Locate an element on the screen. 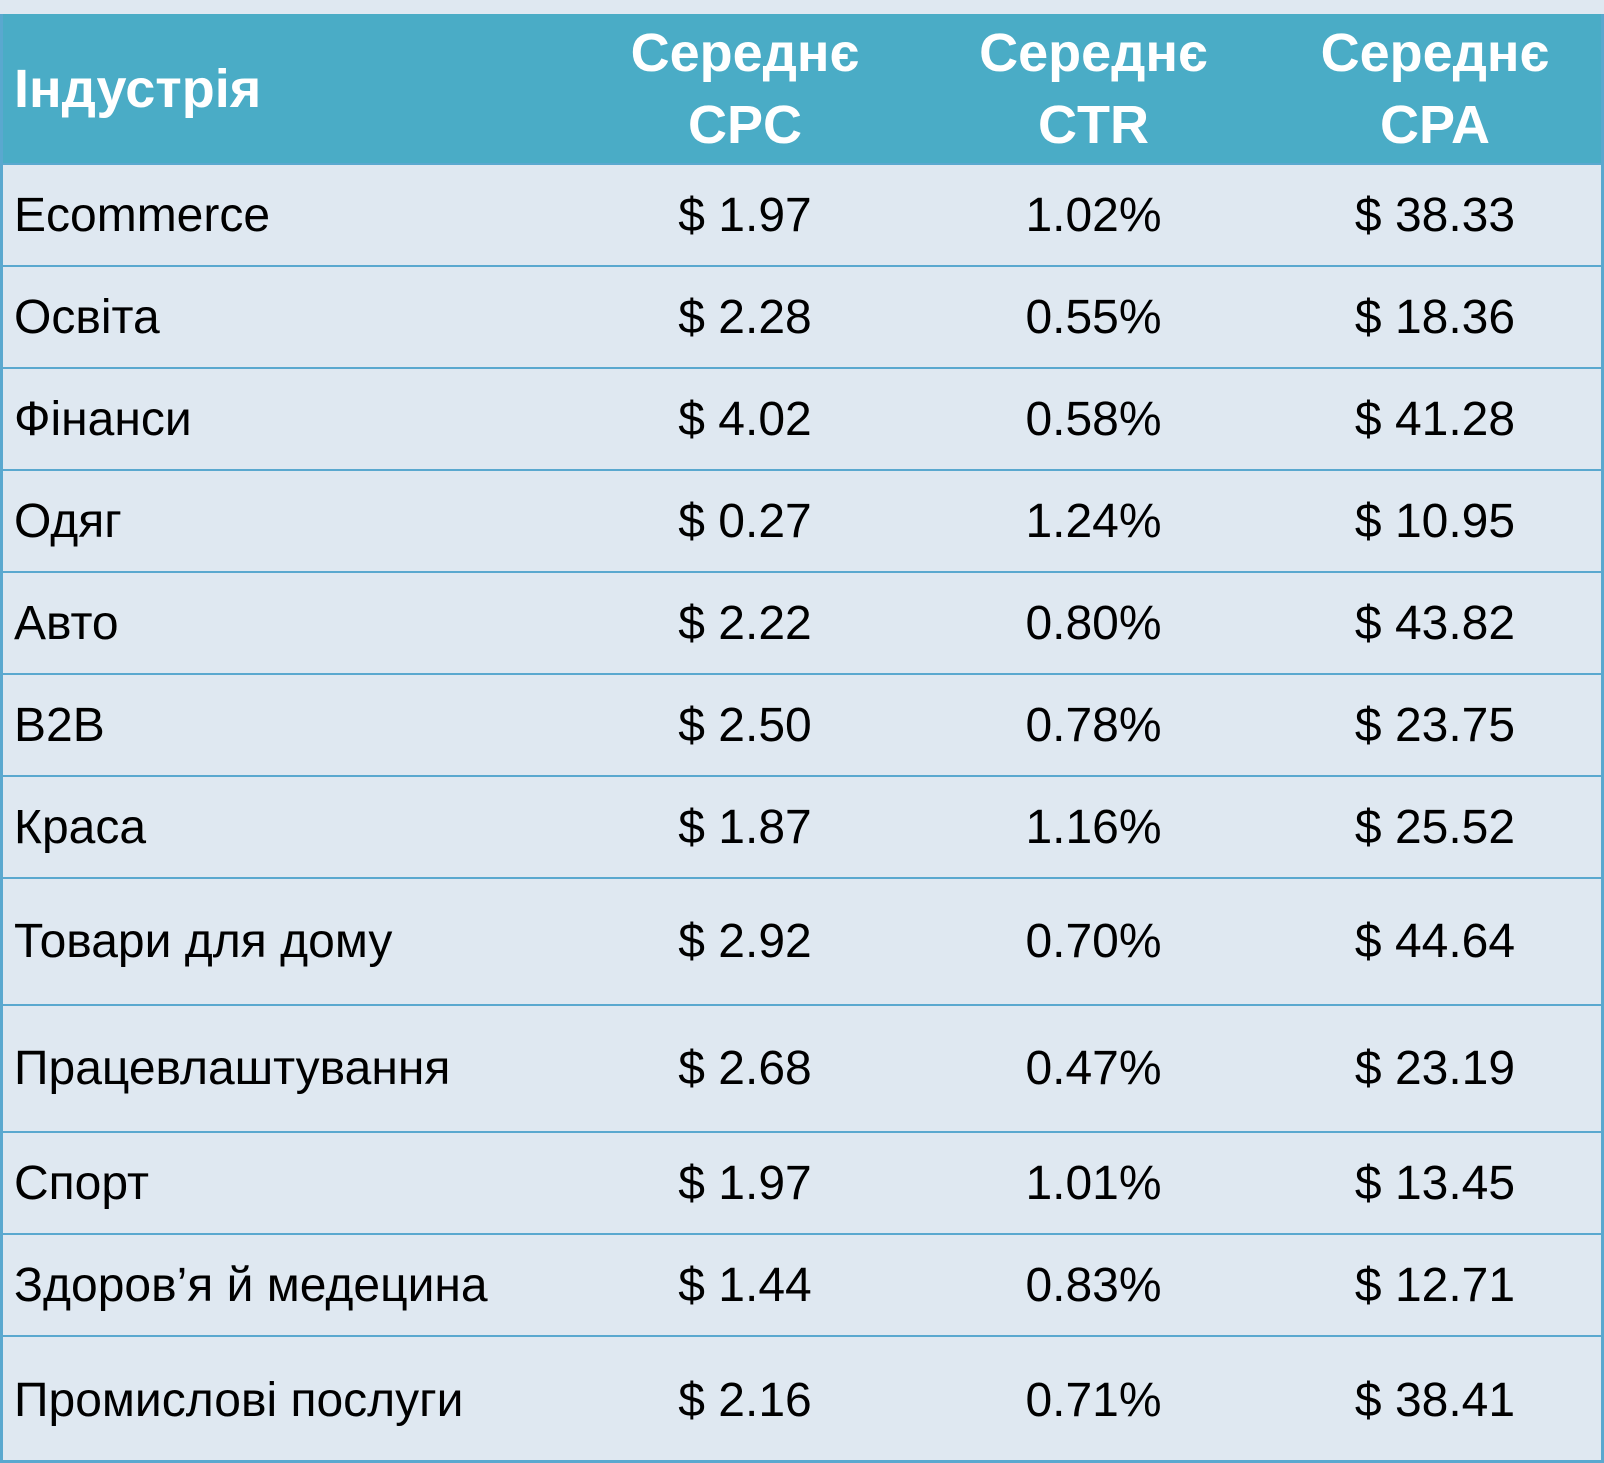  table-row: Здоров’я й медецина $ 1.44 0.83% $ 12.71 is located at coordinates (802, 1285).